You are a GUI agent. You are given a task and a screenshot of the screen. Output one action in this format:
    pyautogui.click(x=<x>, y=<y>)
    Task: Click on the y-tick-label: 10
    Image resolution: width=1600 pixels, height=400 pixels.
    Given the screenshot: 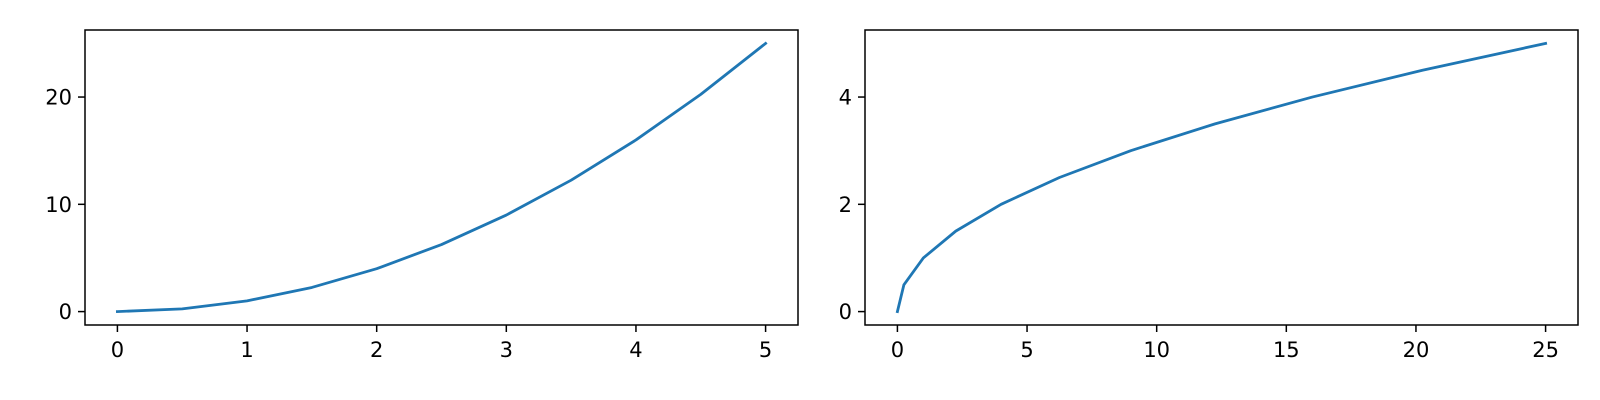 What is the action you would take?
    pyautogui.click(x=58, y=205)
    